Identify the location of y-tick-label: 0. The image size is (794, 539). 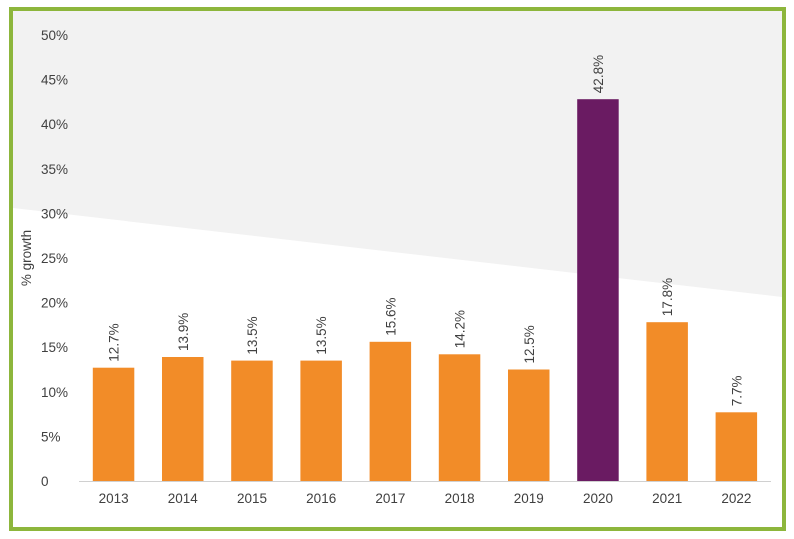
(45, 481).